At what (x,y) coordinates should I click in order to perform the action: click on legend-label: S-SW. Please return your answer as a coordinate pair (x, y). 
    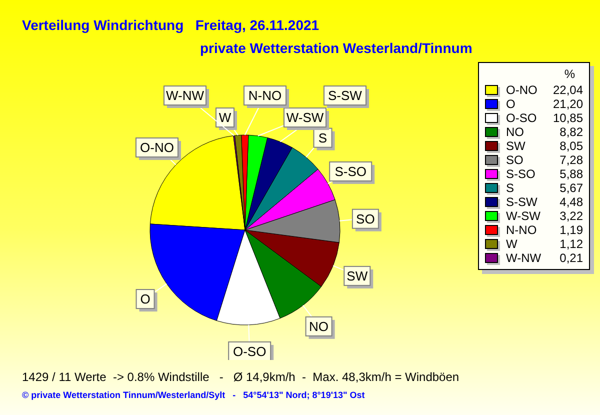
    Looking at the image, I should click on (522, 202).